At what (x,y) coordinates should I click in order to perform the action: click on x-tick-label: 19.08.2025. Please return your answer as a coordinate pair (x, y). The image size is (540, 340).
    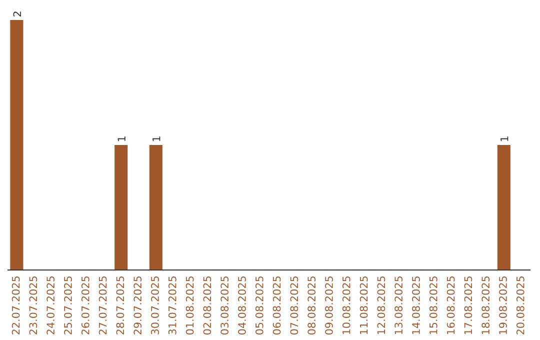
    Looking at the image, I should click on (503, 305).